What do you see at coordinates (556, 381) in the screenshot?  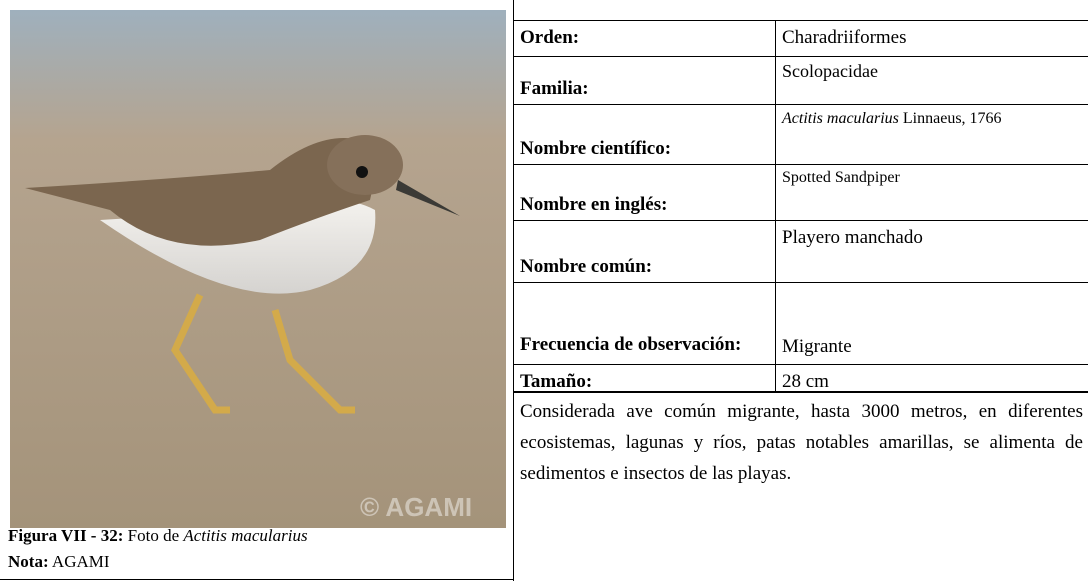 I see `row-label: Tamaño:` at bounding box center [556, 381].